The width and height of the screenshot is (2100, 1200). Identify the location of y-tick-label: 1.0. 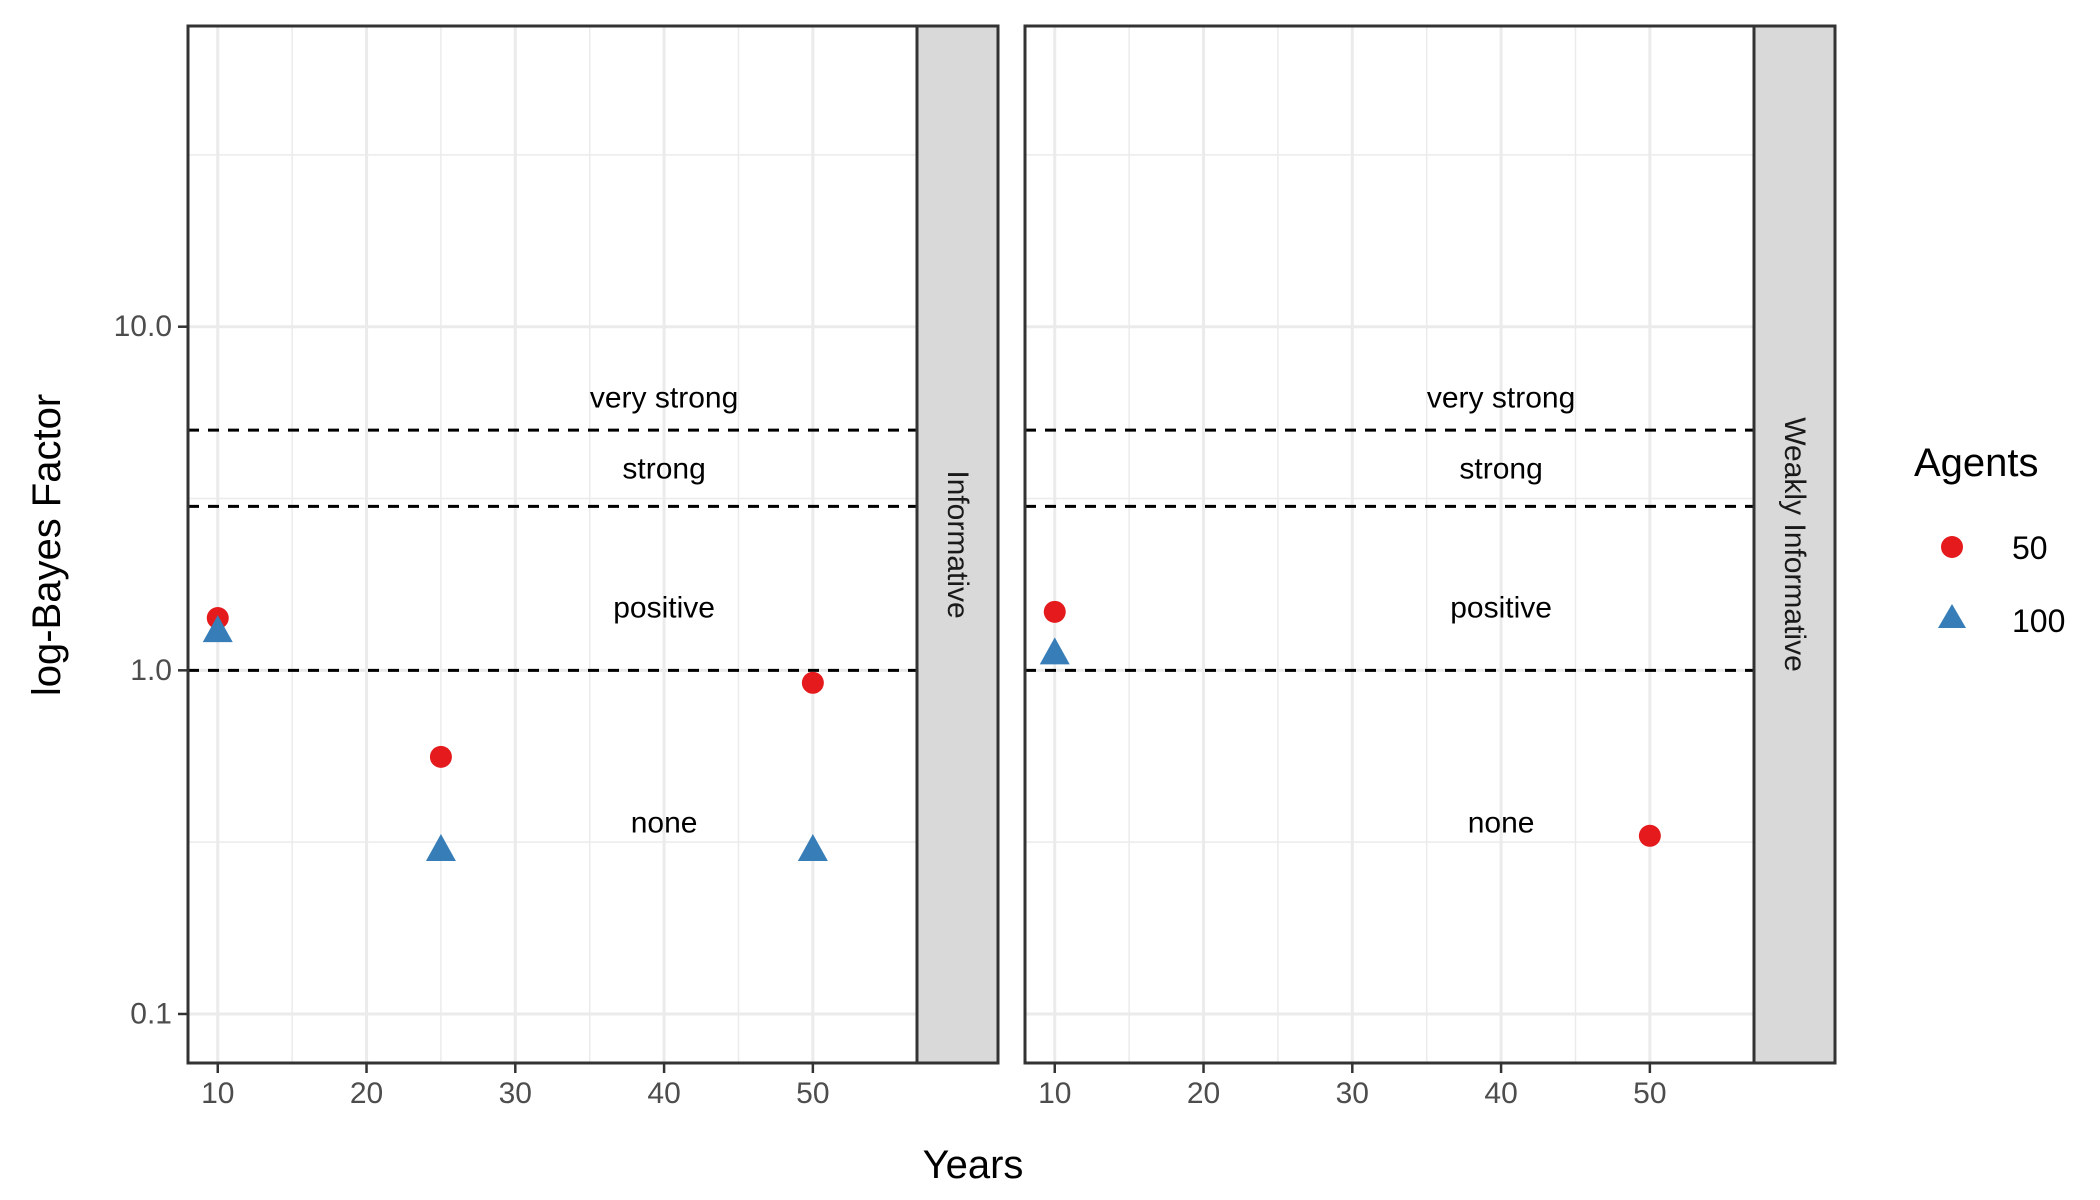
(151, 670).